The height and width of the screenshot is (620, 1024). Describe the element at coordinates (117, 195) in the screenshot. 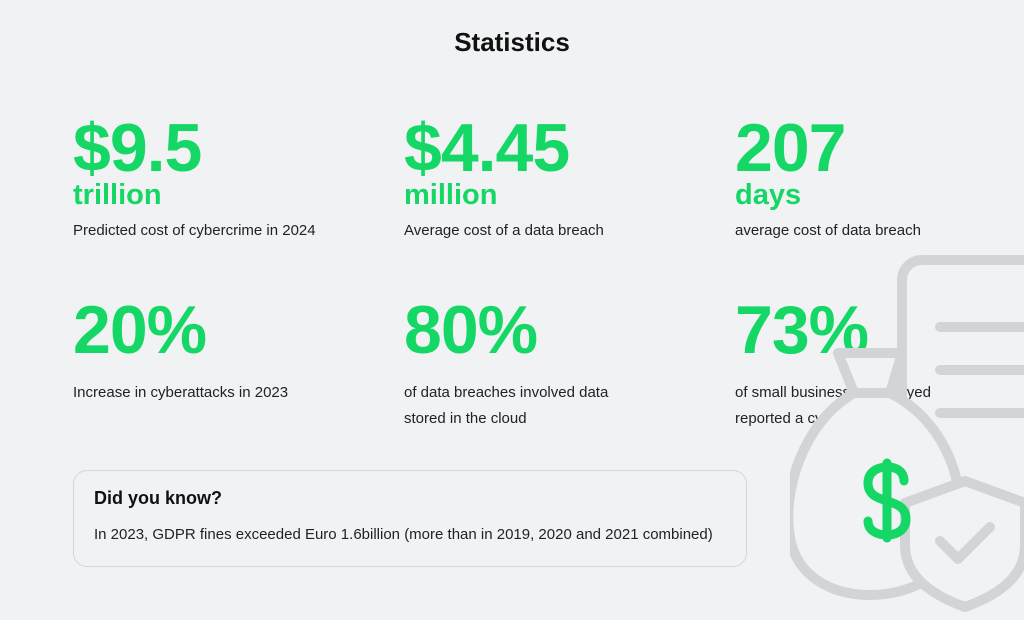

I see `stat-unit: trillion` at that location.